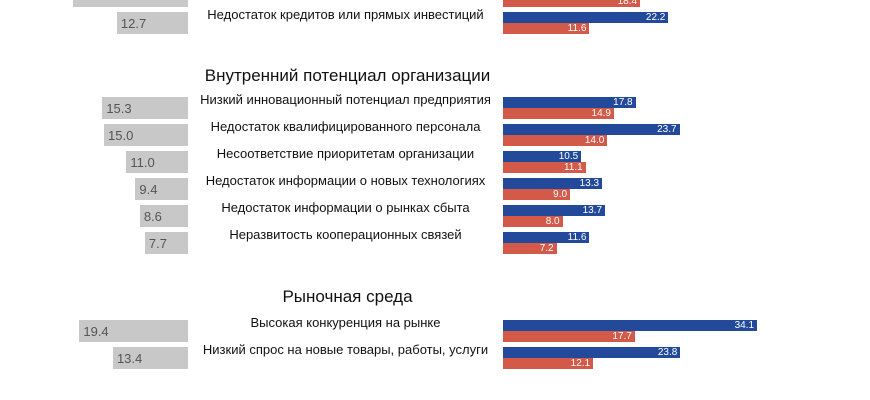 This screenshot has width=870, height=400. I want to click on section-title: Внутренний потенциал организации, so click(347, 75).